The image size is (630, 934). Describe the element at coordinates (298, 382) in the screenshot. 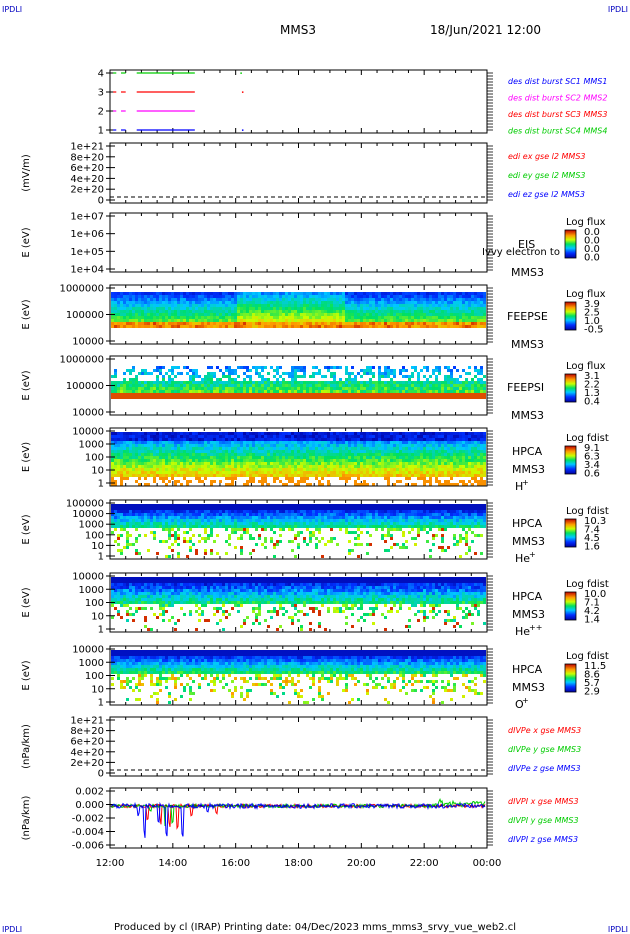

I see `heatmap-cells` at that location.